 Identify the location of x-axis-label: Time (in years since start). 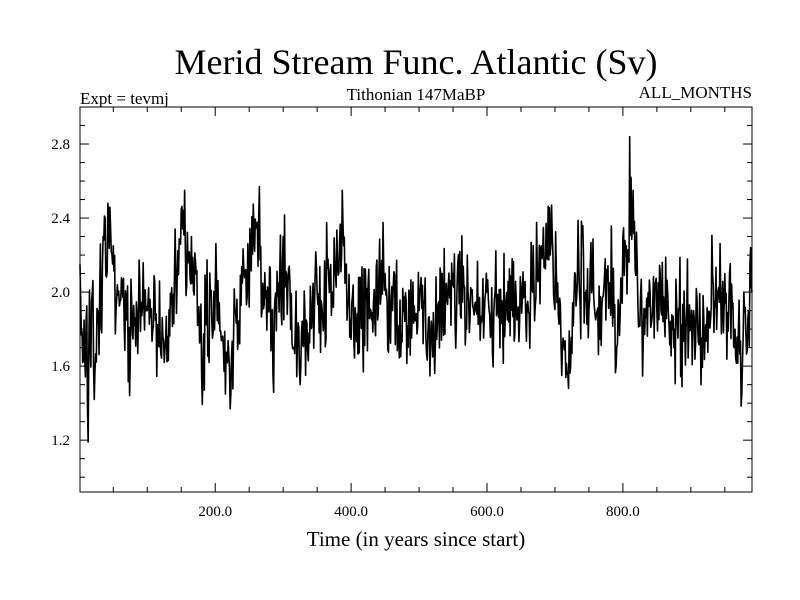
(416, 539).